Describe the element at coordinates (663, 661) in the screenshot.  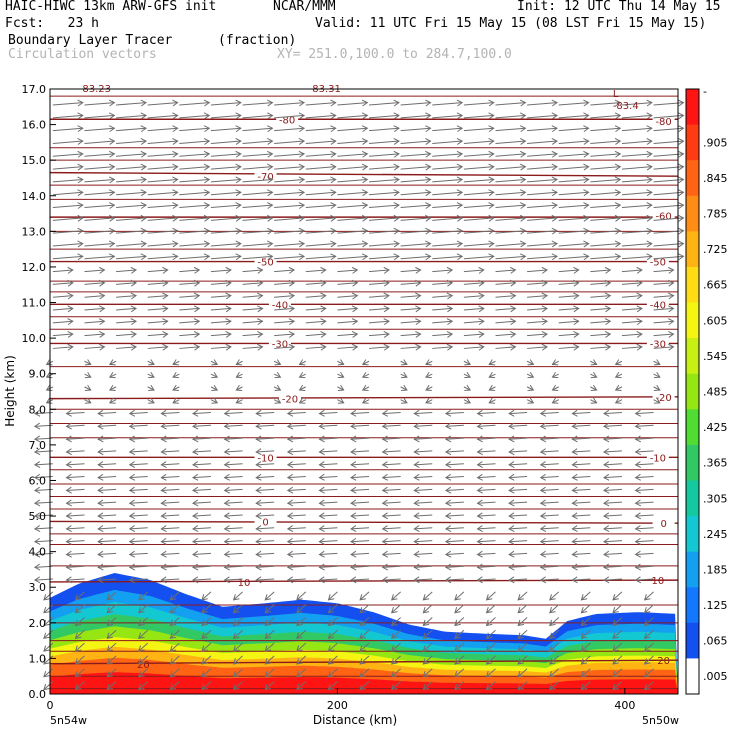
I see `contour-label-10-1: 20` at that location.